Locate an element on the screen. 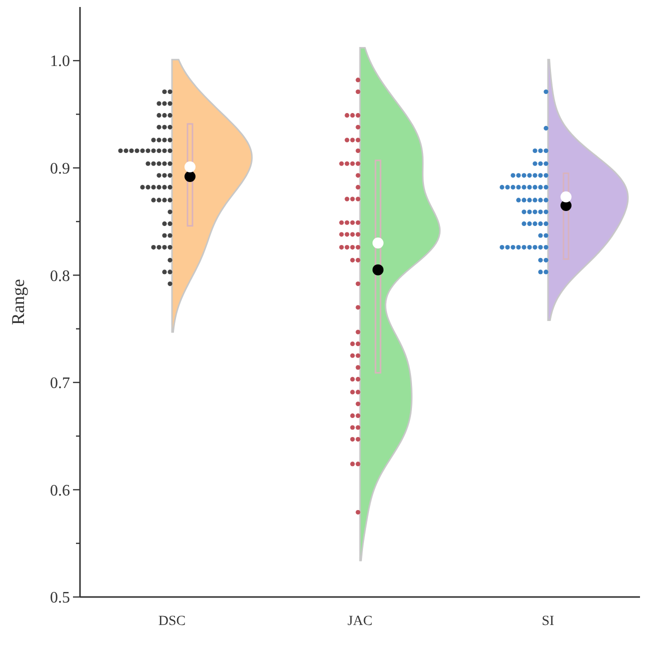  x-tick-label: SI is located at coordinates (548, 621).